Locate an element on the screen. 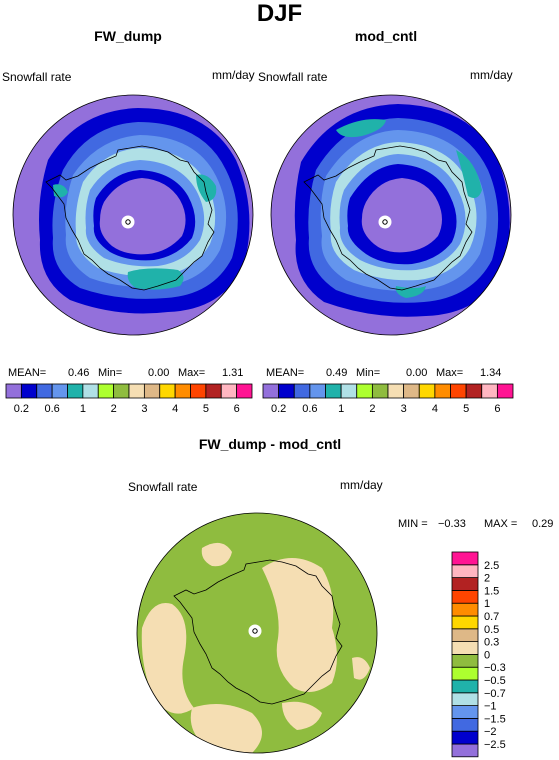 This screenshot has height=760, width=559. panel1-polar-map is located at coordinates (133, 215).